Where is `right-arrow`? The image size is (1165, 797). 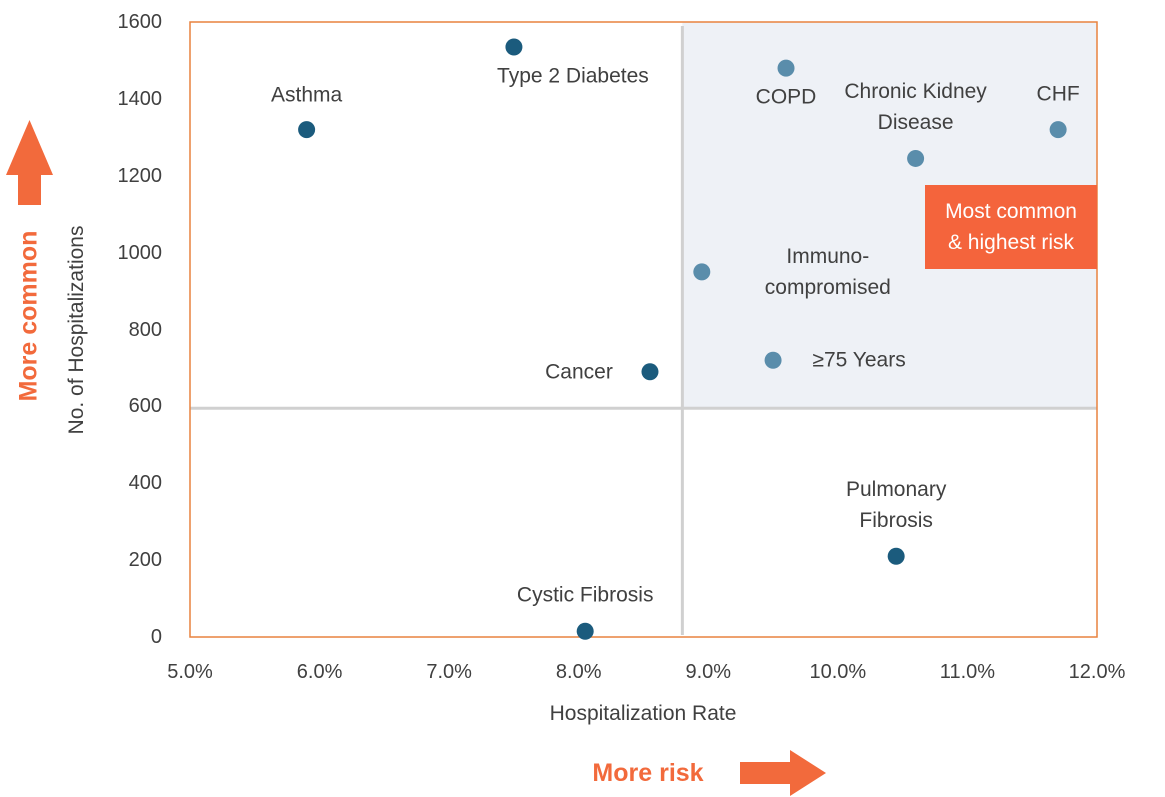 right-arrow is located at coordinates (783, 773).